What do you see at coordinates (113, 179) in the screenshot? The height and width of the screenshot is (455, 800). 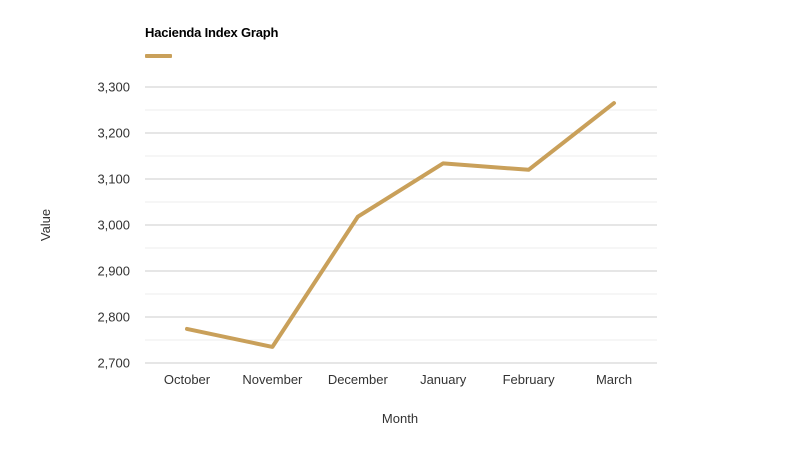 I see `y-tick-label: 3,100` at bounding box center [113, 179].